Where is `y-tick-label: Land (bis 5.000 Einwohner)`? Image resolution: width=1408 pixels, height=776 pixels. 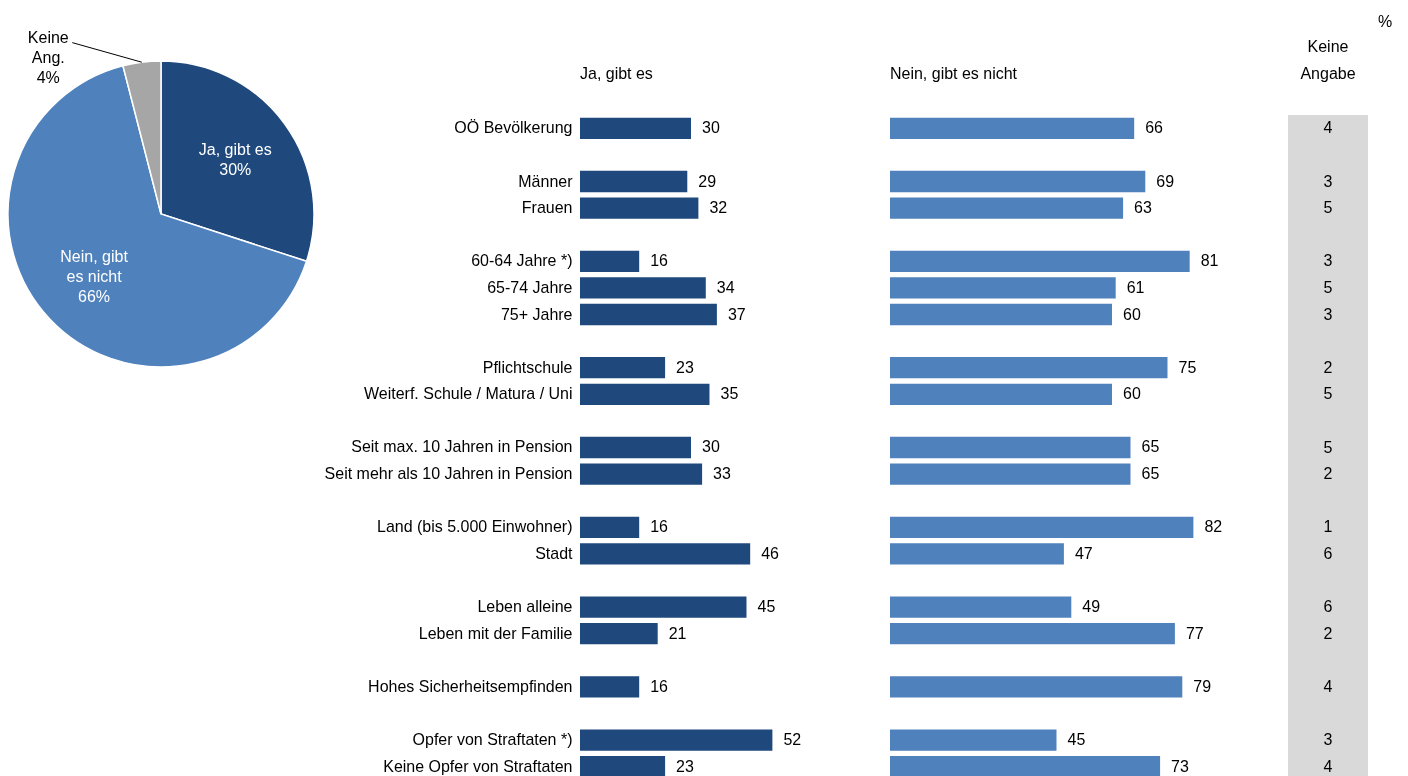 y-tick-label: Land (bis 5.000 Einwohner) is located at coordinates (474, 527).